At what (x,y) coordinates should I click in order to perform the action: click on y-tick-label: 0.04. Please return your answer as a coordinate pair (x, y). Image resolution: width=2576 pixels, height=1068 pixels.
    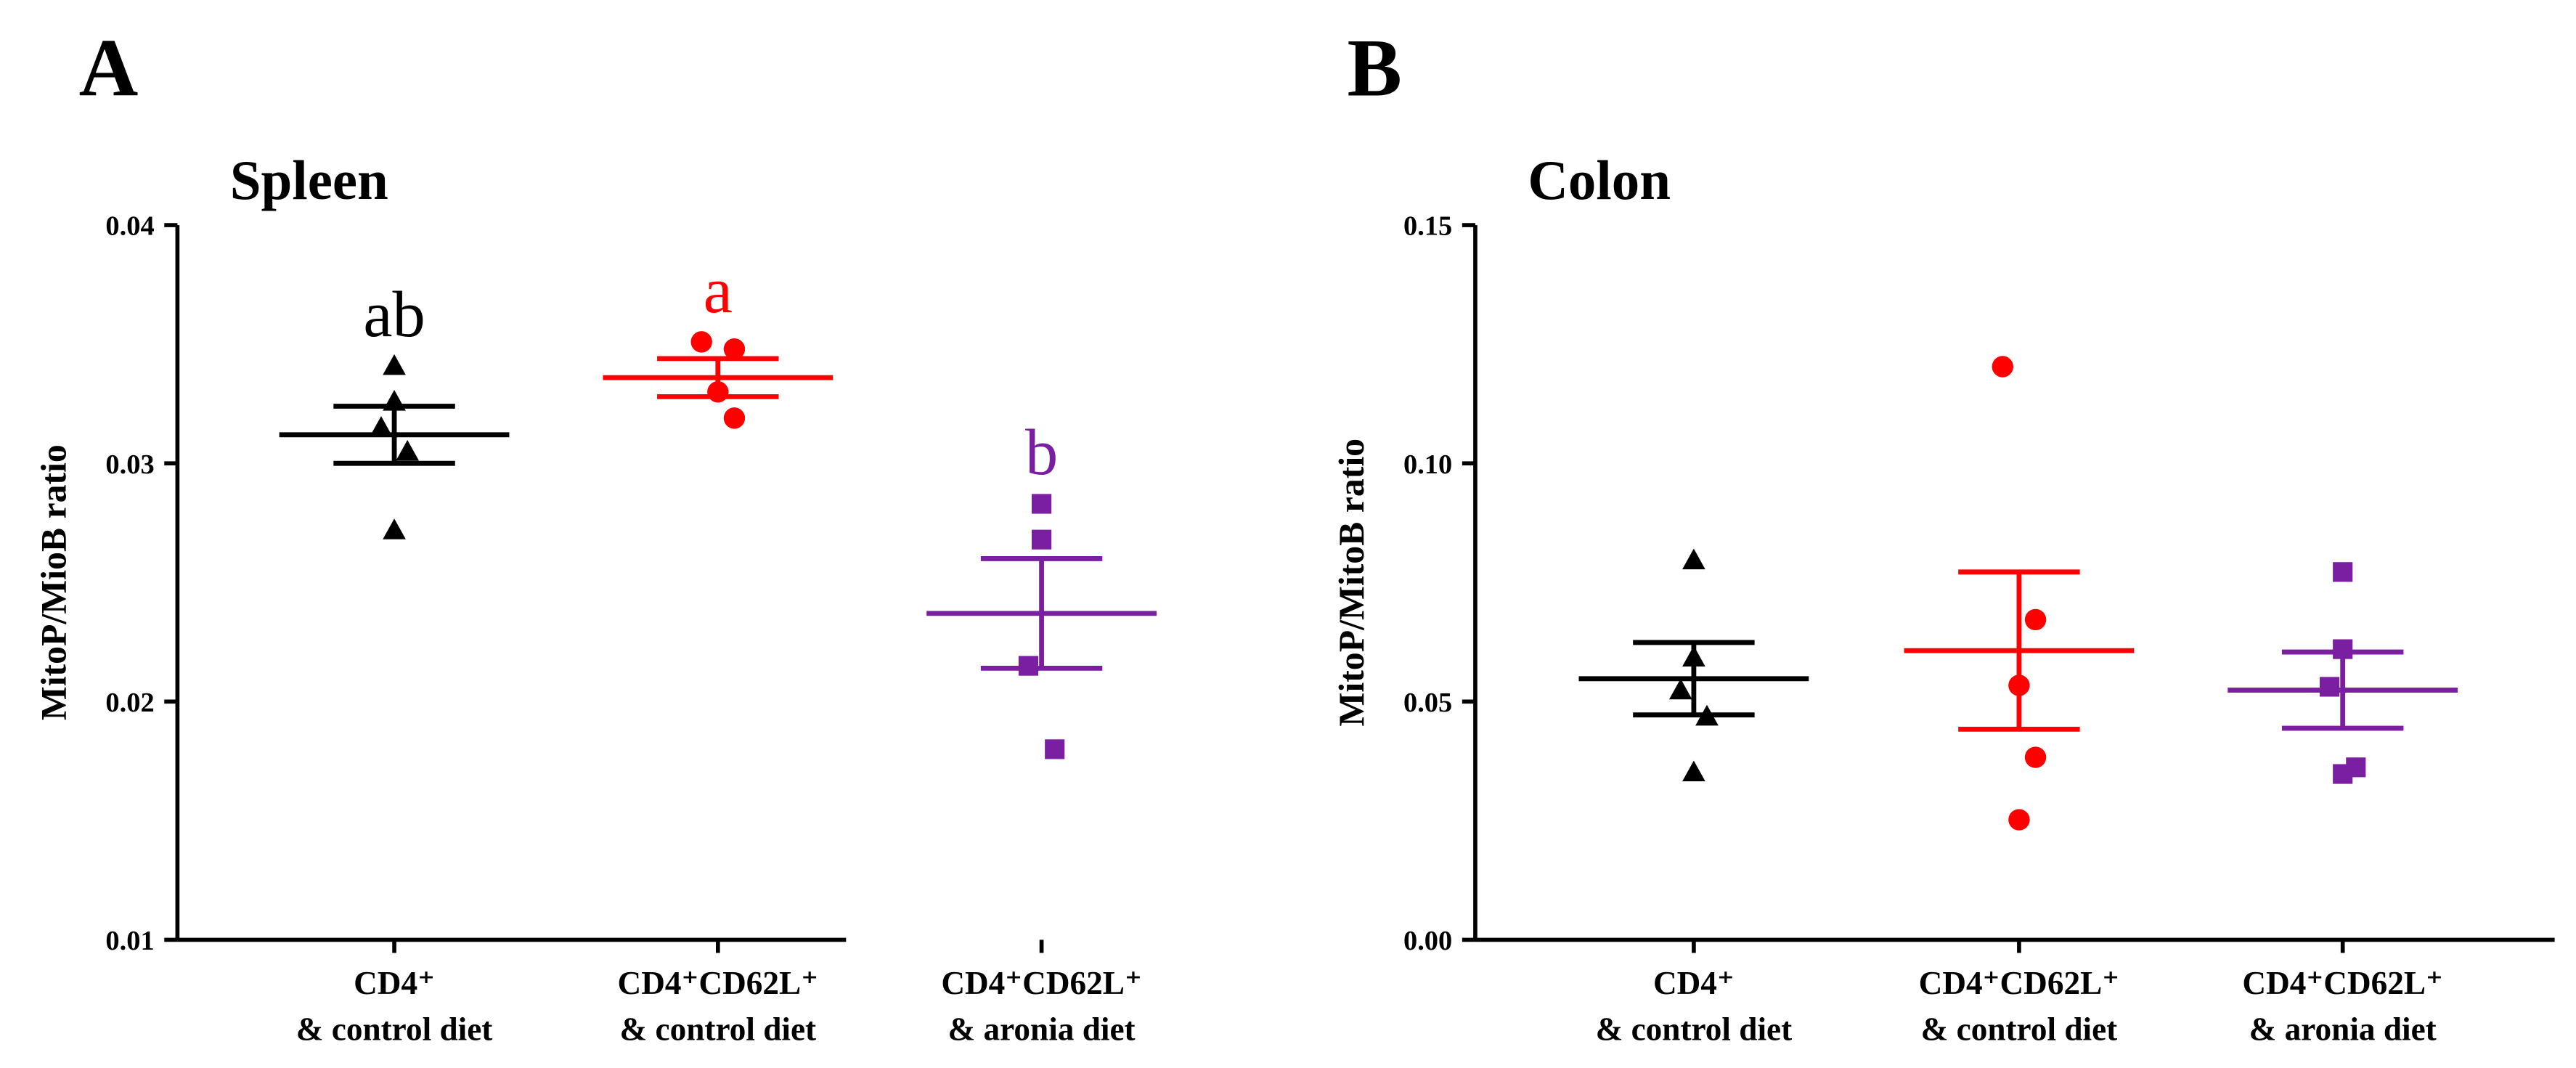
    Looking at the image, I should click on (129, 227).